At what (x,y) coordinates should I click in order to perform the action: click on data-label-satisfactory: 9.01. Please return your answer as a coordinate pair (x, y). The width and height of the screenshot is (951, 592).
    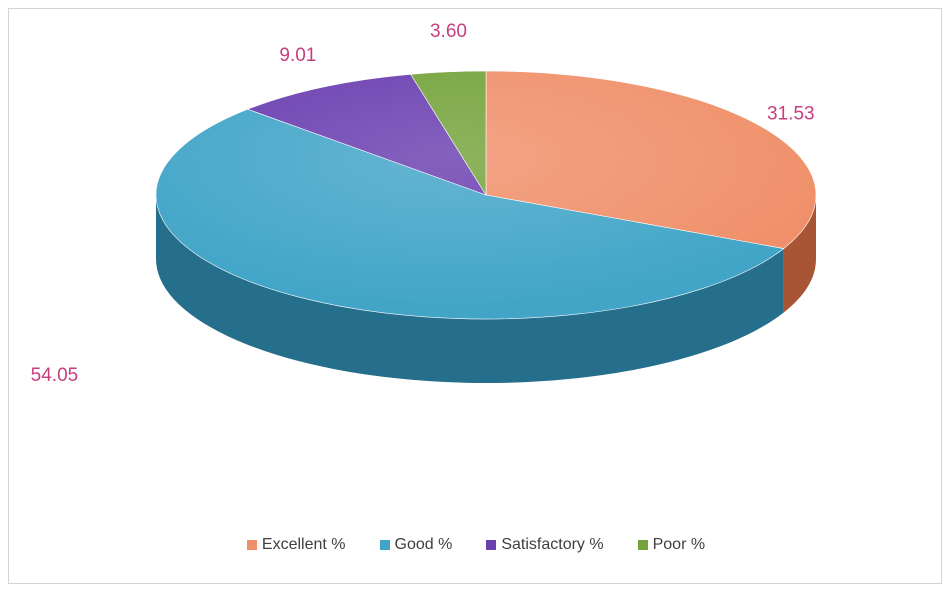
    Looking at the image, I should click on (297, 55).